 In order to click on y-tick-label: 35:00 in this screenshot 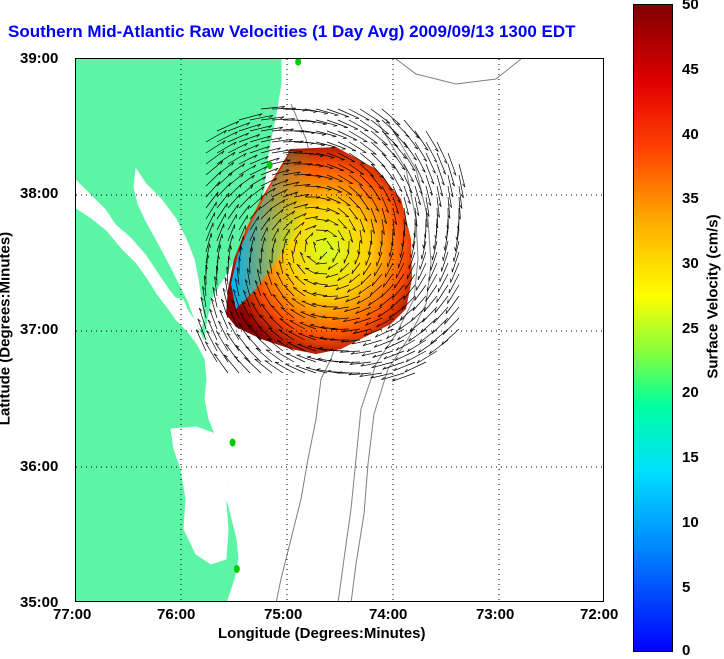, I will do `click(39, 602)`.